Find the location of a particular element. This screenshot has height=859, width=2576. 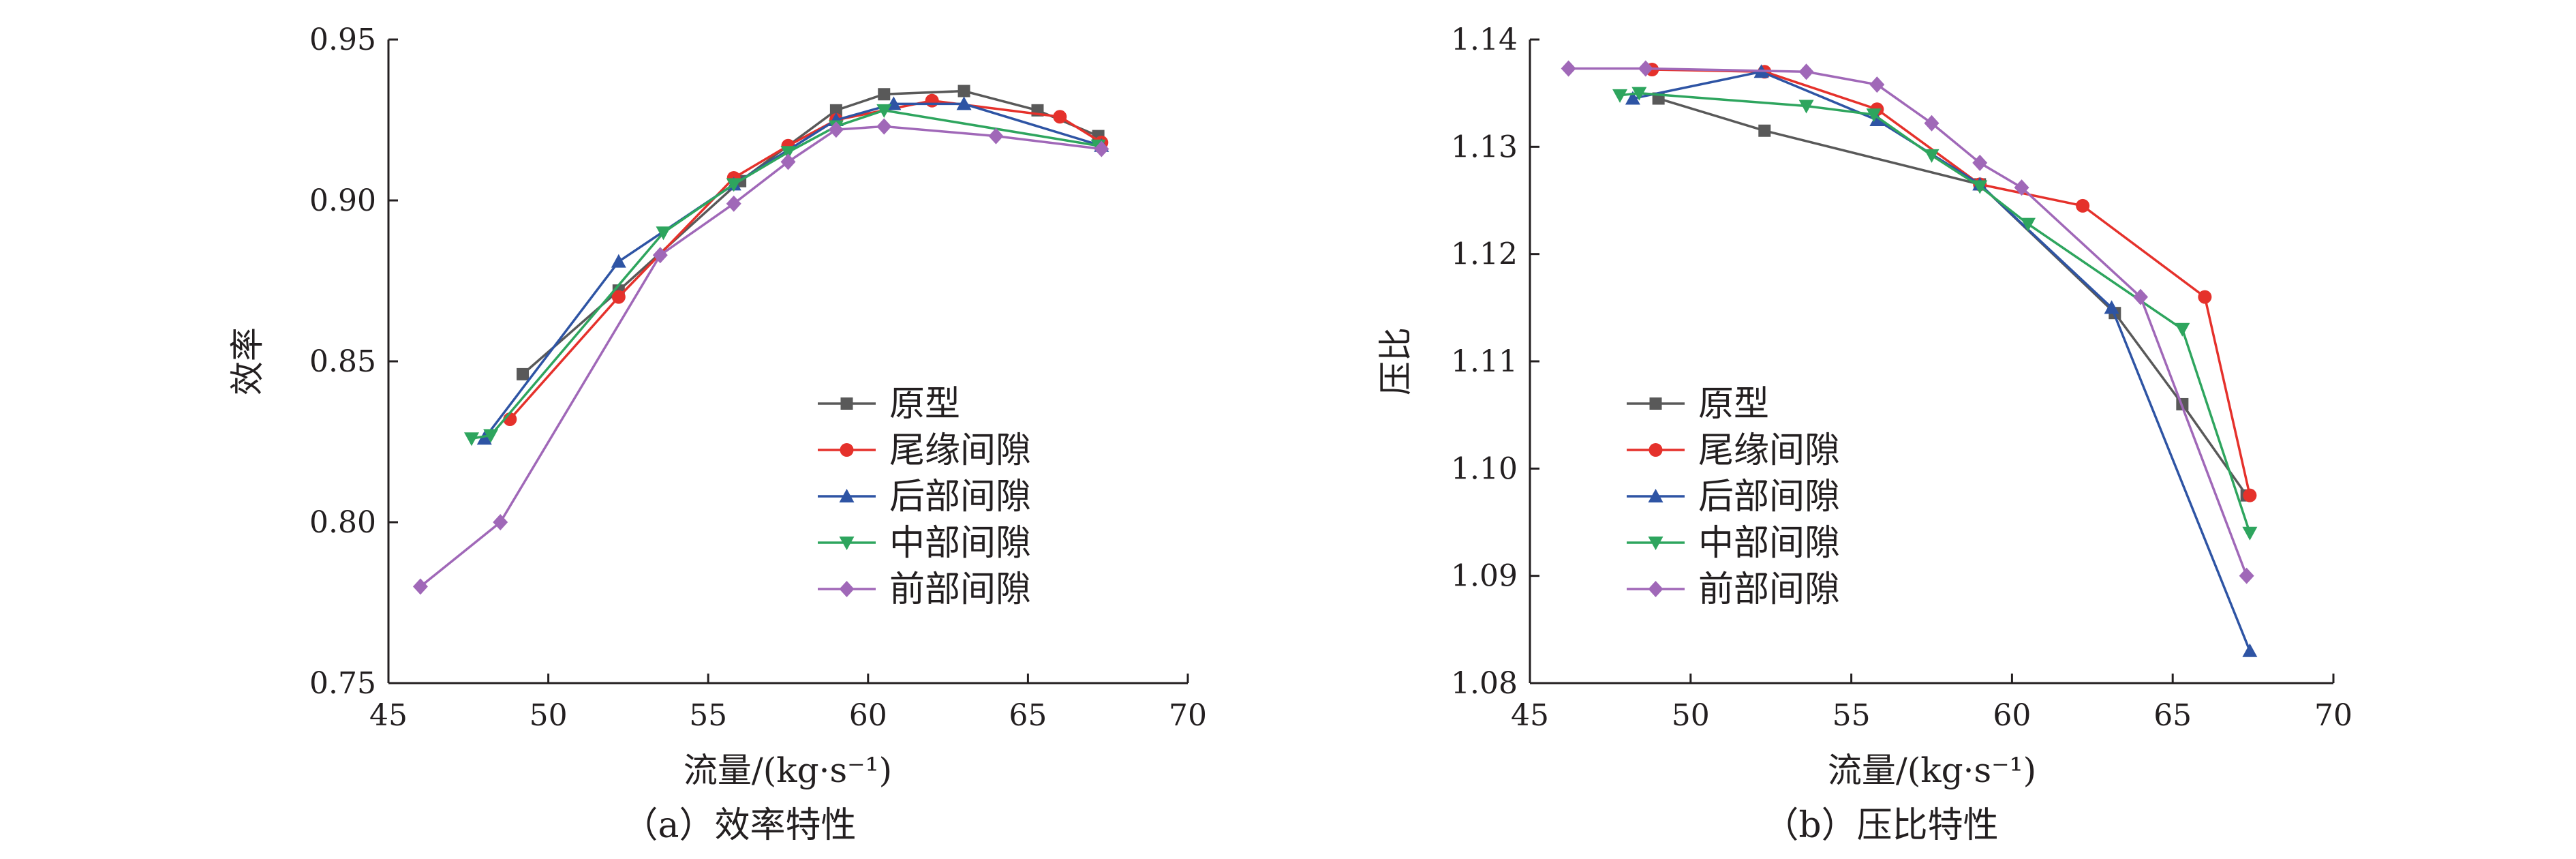

y-tick-label: 0.95 is located at coordinates (342, 39).